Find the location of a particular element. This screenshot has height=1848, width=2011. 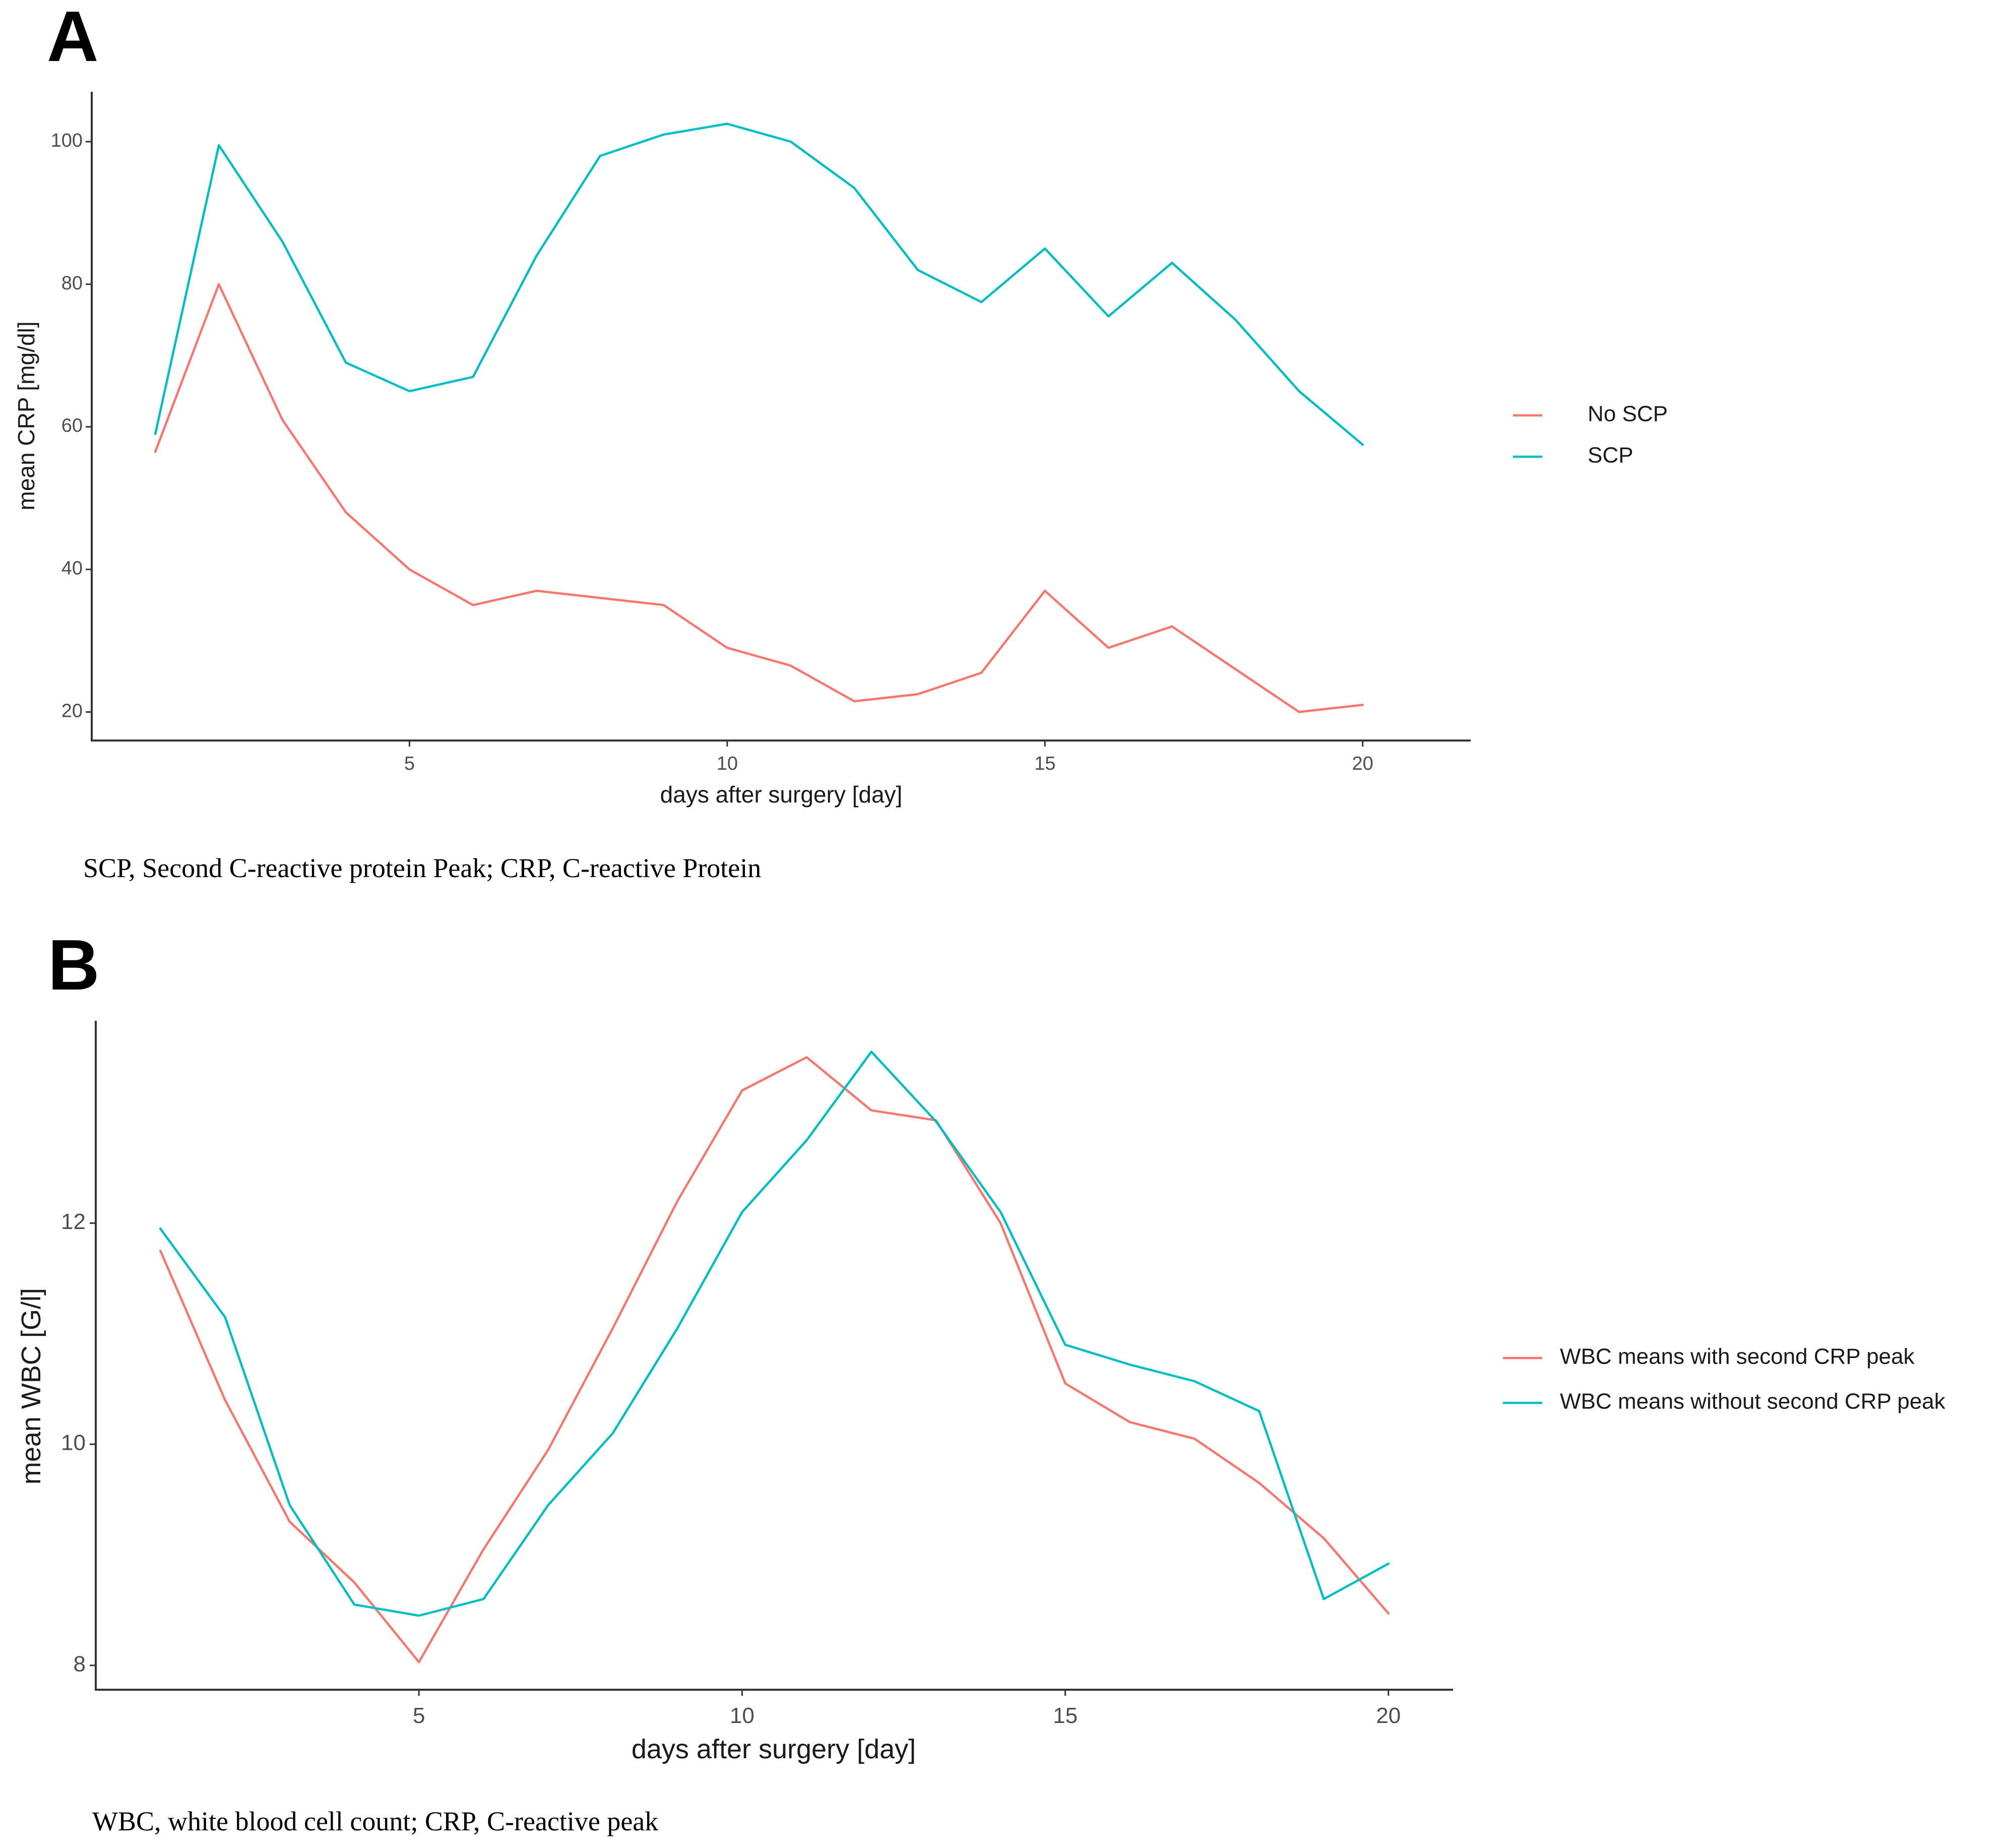

panel-a-x-tick-label: 20 is located at coordinates (1363, 763).